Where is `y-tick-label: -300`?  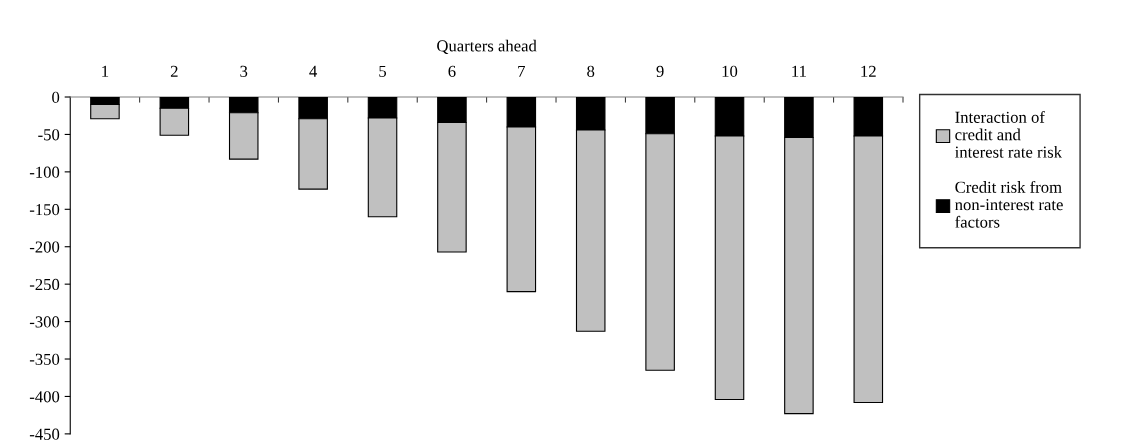
y-tick-label: -300 is located at coordinates (44, 322).